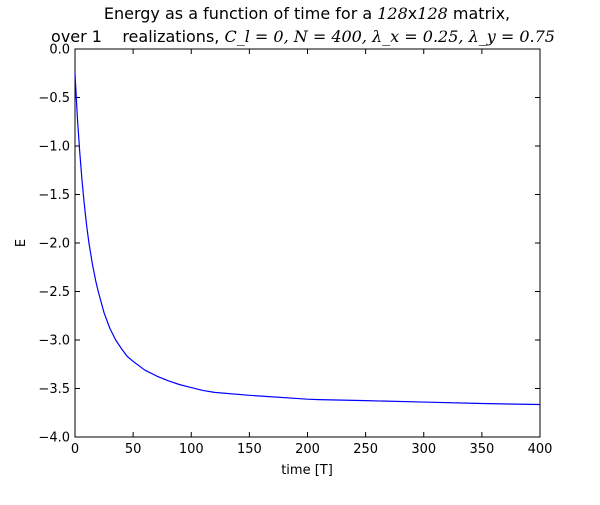 The height and width of the screenshot is (505, 600). What do you see at coordinates (54, 98) in the screenshot?
I see `y-tick-label: −0.5` at bounding box center [54, 98].